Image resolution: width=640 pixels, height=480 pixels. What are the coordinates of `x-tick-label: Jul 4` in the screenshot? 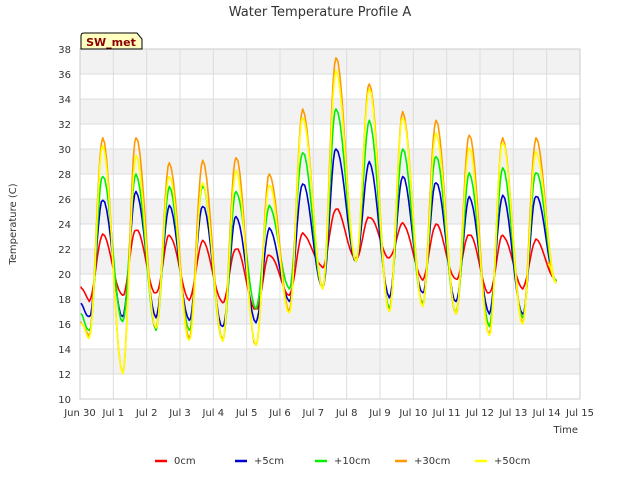 It's located at (213, 413).